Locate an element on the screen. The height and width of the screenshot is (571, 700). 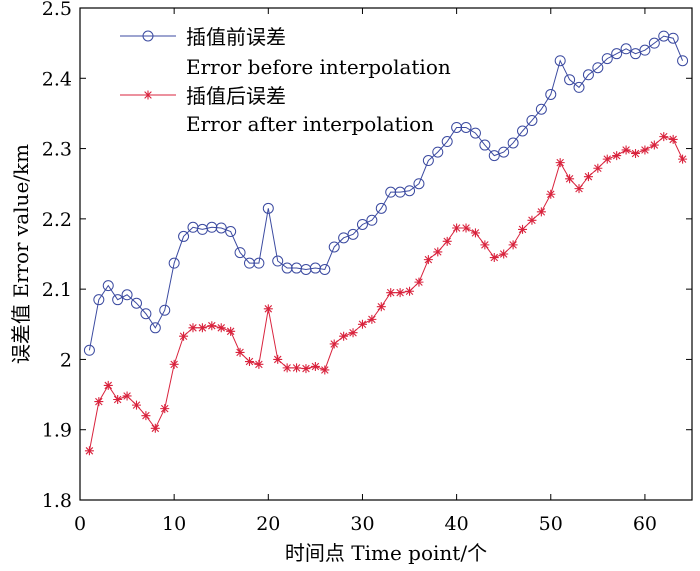
y-tick-label: 2.5 is located at coordinates (57, 10).